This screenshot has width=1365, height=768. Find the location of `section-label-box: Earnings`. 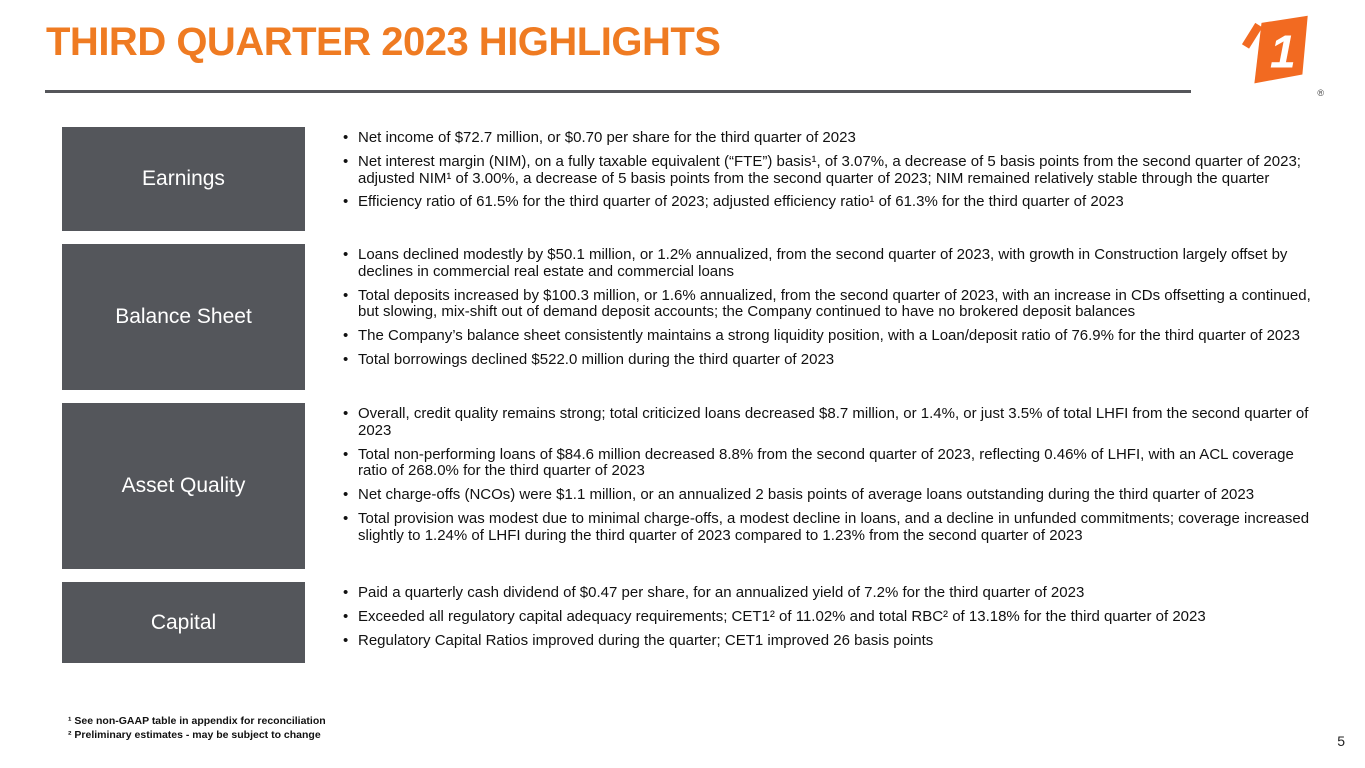

section-label-box: Earnings is located at coordinates (183, 179).